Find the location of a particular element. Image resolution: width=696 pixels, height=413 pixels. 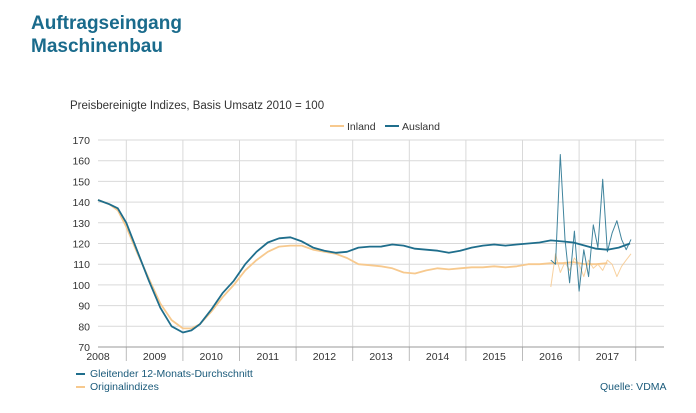

y-tick-label: 110 is located at coordinates (81, 265).